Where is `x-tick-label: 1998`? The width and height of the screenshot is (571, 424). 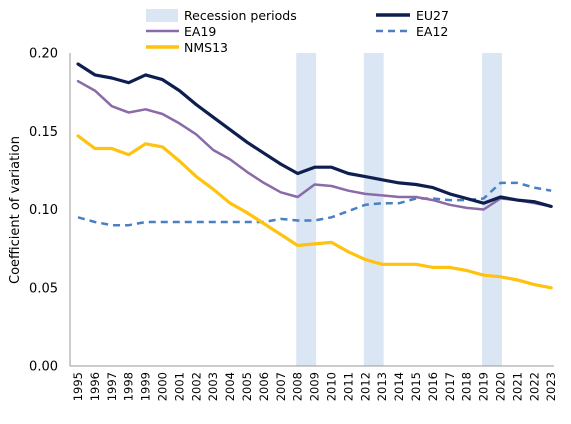
x-tick-label: 1998 is located at coordinates (129, 386).